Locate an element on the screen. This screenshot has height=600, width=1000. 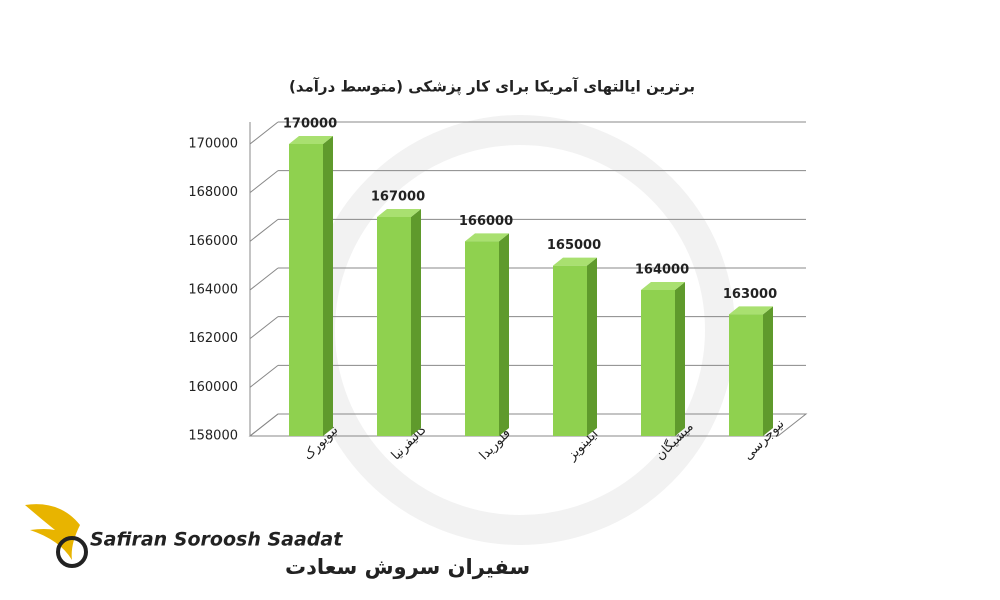
y-tick-label: 162000 is located at coordinates (213, 338).